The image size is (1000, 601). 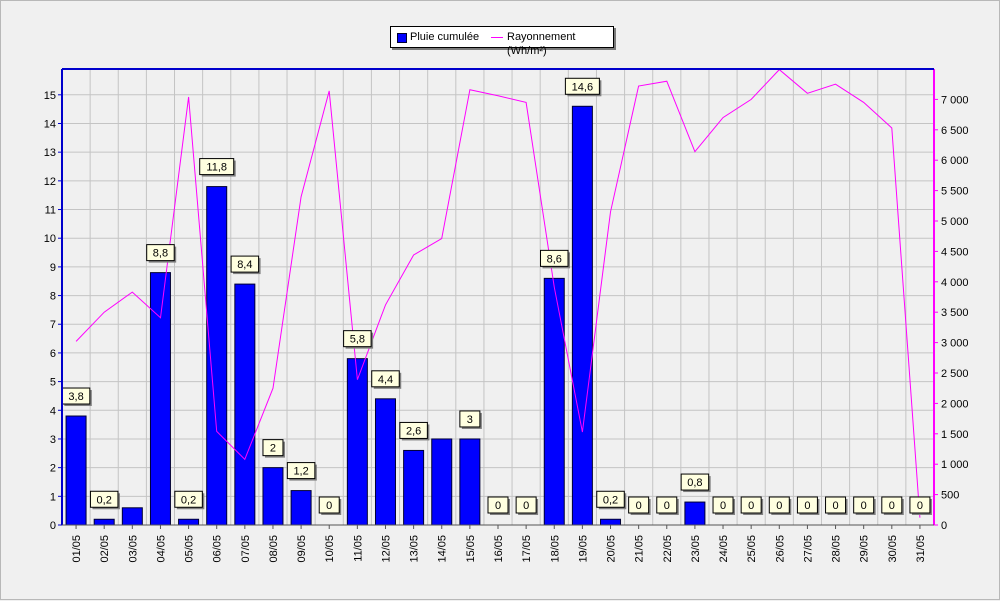 I want to click on data-label: 3,8, so click(x=75, y=397).